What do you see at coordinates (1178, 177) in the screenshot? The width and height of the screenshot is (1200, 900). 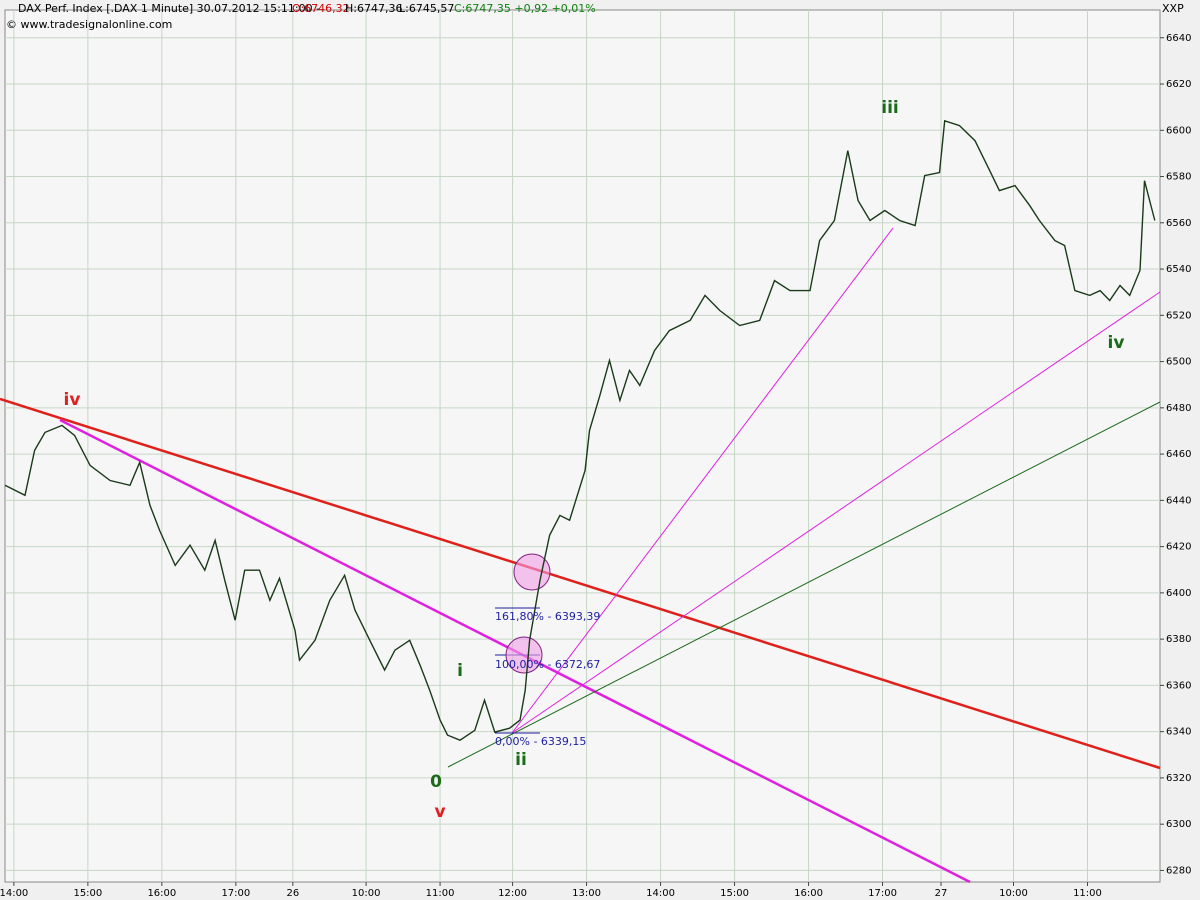 I see `y-tick-label: 6580` at bounding box center [1178, 177].